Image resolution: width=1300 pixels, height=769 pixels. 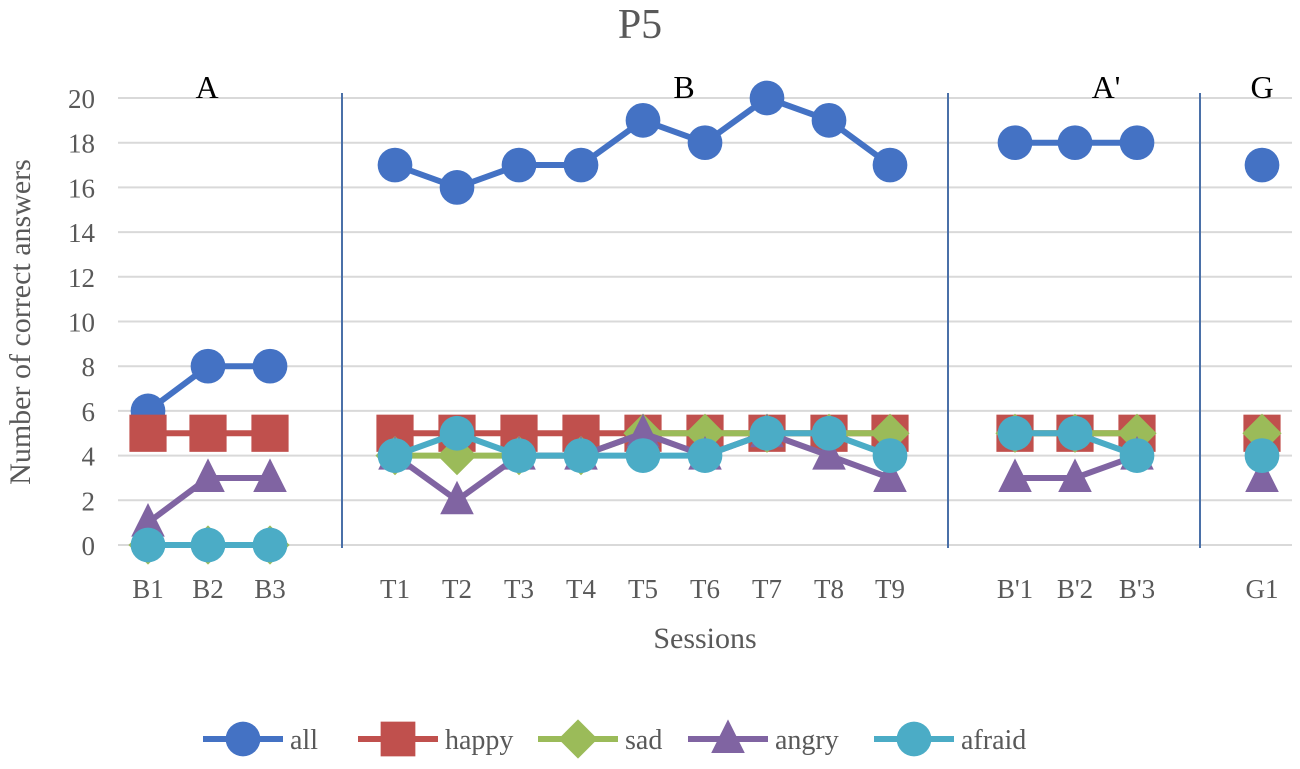 What do you see at coordinates (457, 589) in the screenshot?
I see `x-tick-label: T2` at bounding box center [457, 589].